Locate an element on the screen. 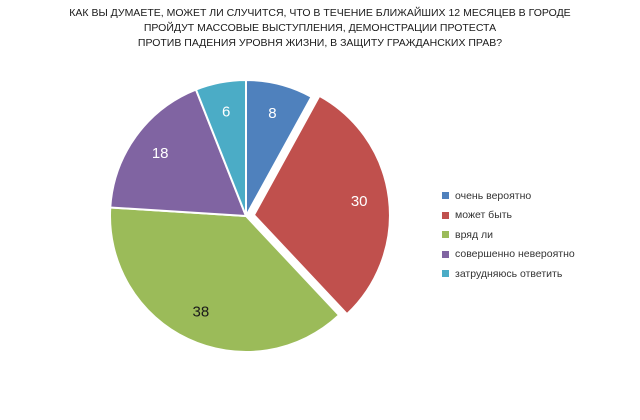 The height and width of the screenshot is (420, 640). legend-item-2: вряд ли is located at coordinates (508, 235).